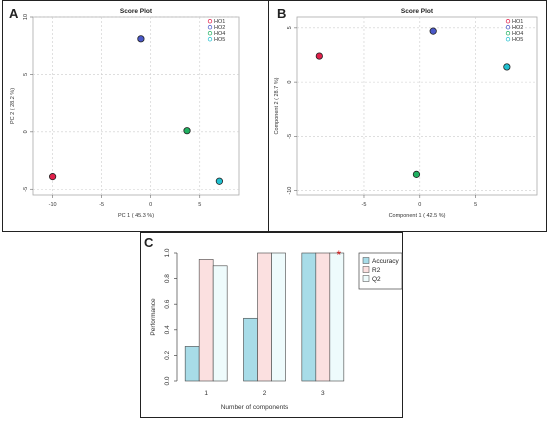 Image resolution: width=550 pixels, height=421 pixels. What do you see at coordinates (167, 355) in the screenshot?
I see `y-tick-label: 0.2` at bounding box center [167, 355].